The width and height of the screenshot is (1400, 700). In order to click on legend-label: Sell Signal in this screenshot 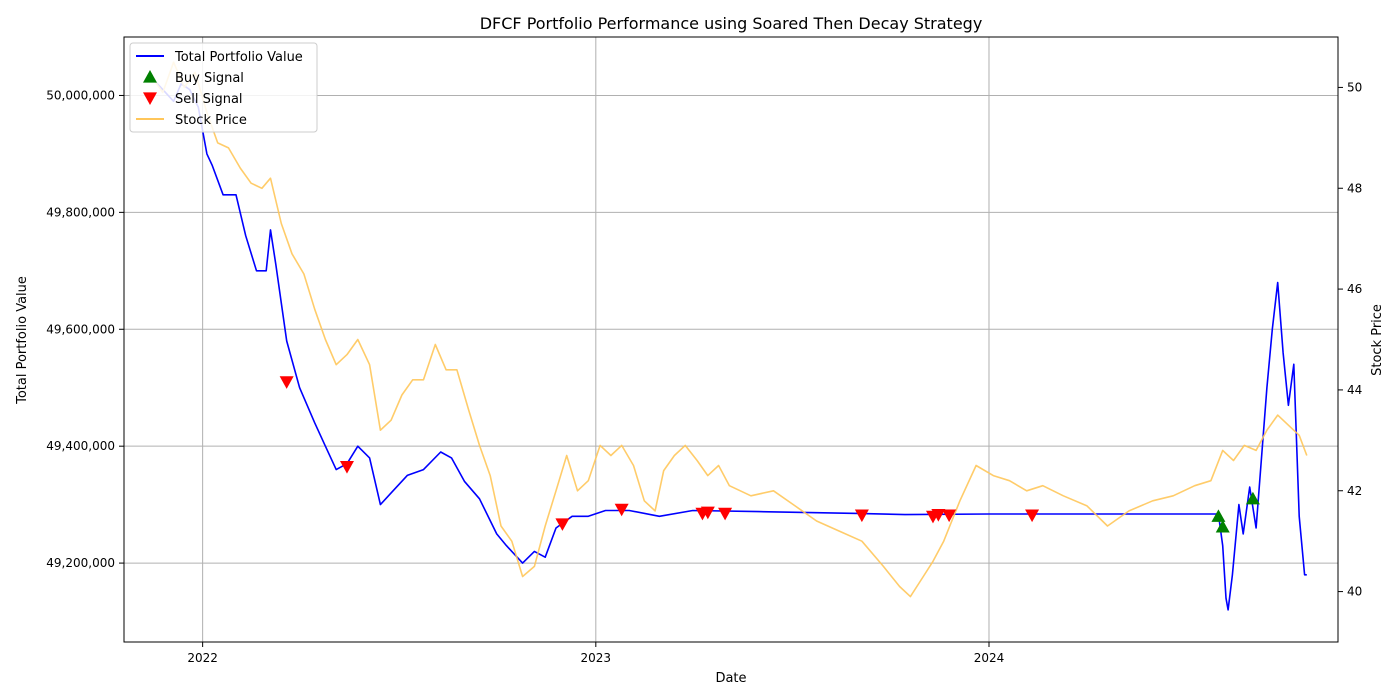, I will do `click(209, 99)`.